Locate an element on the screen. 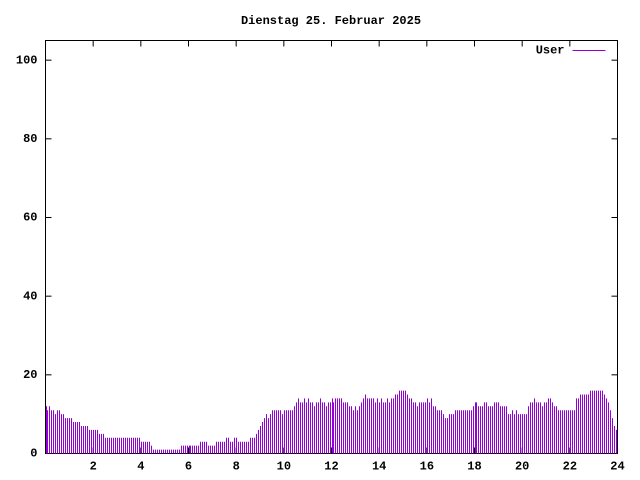 This screenshot has width=640, height=480. x-tick-label: 16 is located at coordinates (427, 467).